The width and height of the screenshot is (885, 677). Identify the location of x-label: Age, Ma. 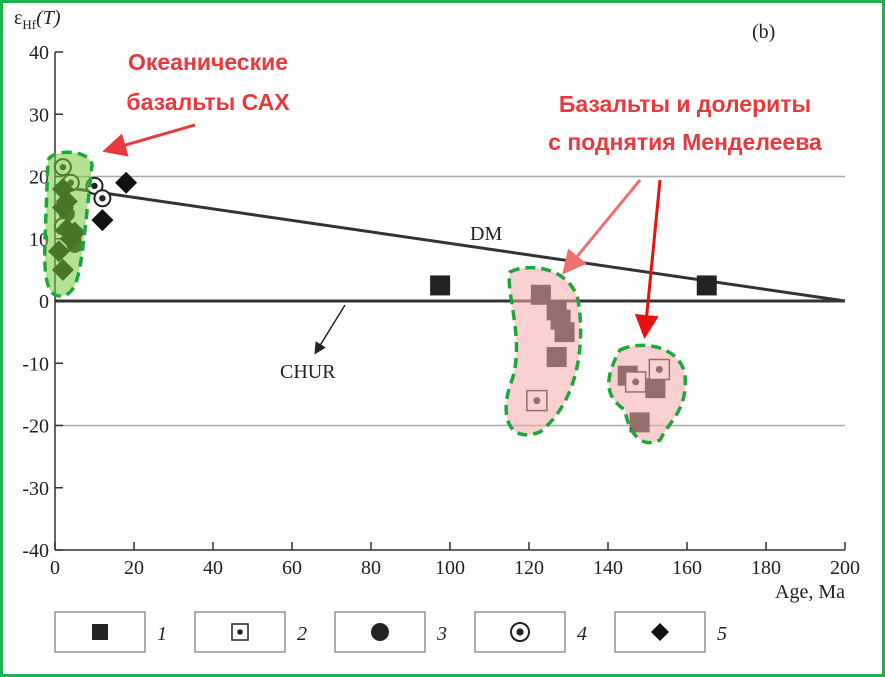
(810, 592).